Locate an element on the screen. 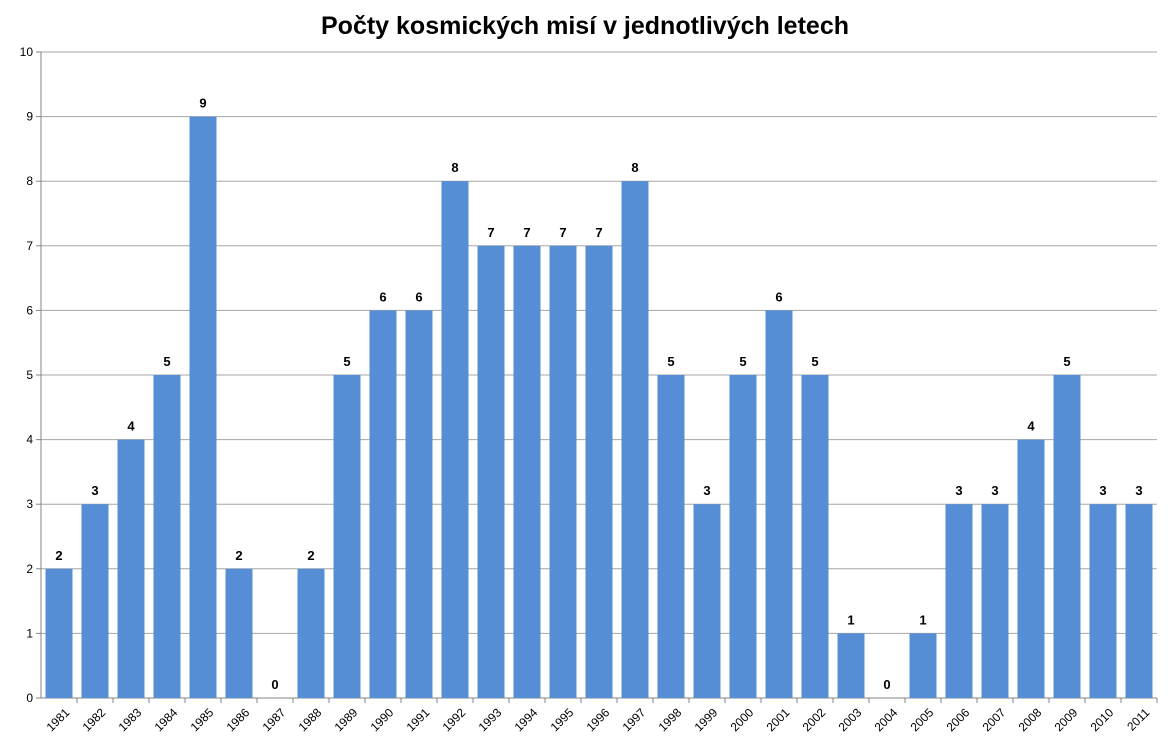  x-tick-label-1982: 1982 is located at coordinates (94, 719).